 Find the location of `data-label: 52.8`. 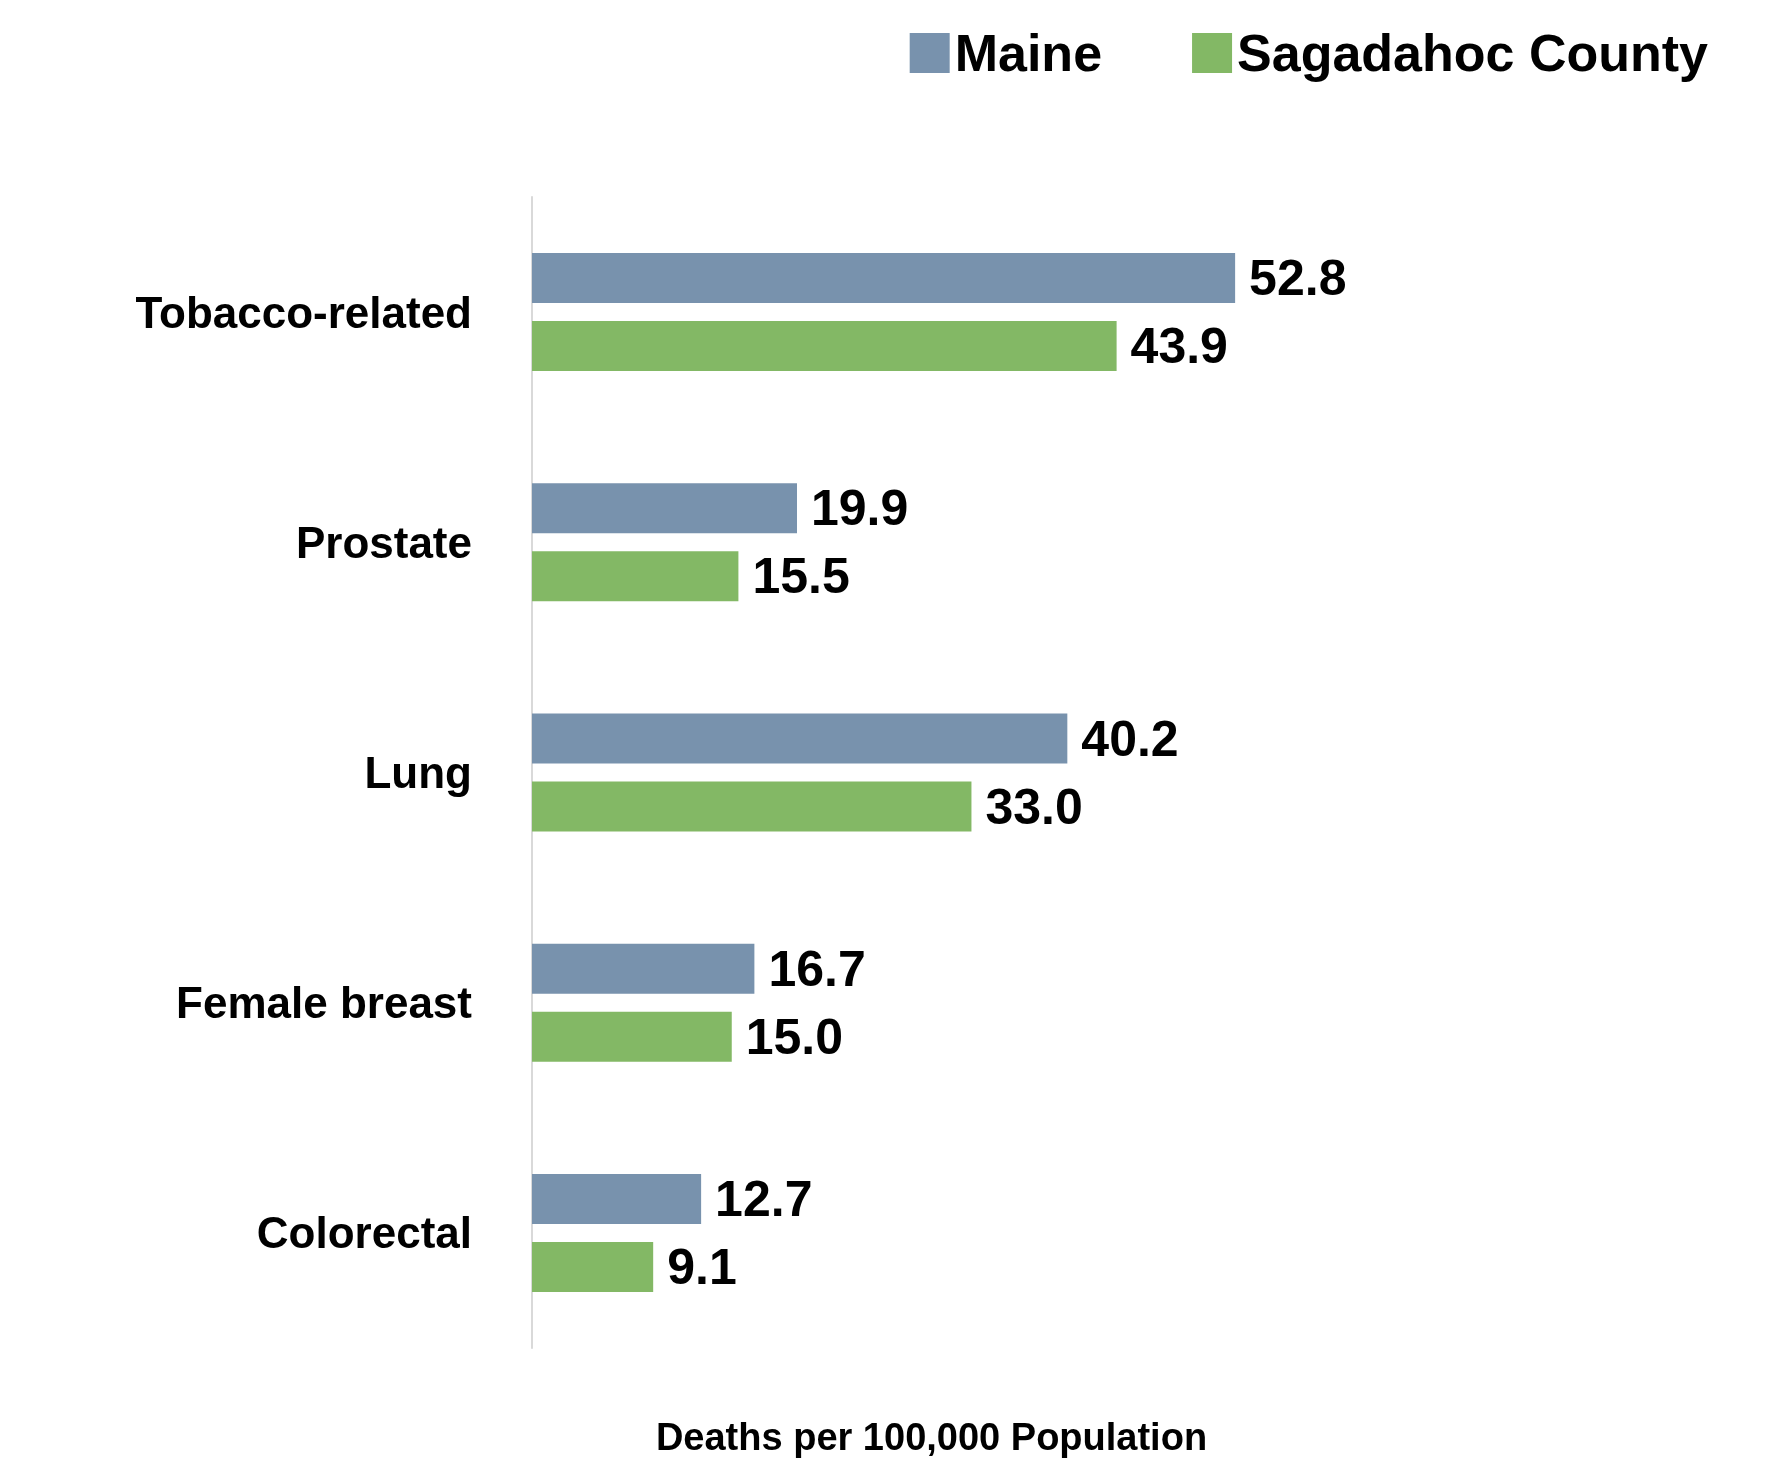

data-label: 52.8 is located at coordinates (1298, 278).